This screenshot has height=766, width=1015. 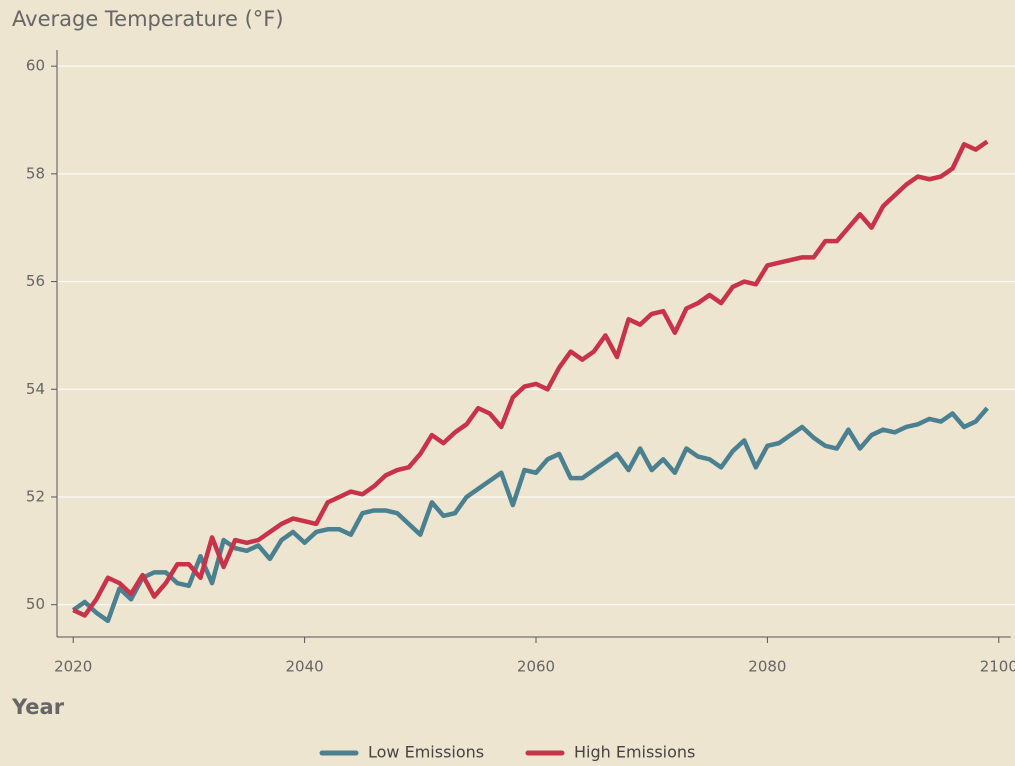 I want to click on y-tick-label: 54, so click(x=35, y=389).